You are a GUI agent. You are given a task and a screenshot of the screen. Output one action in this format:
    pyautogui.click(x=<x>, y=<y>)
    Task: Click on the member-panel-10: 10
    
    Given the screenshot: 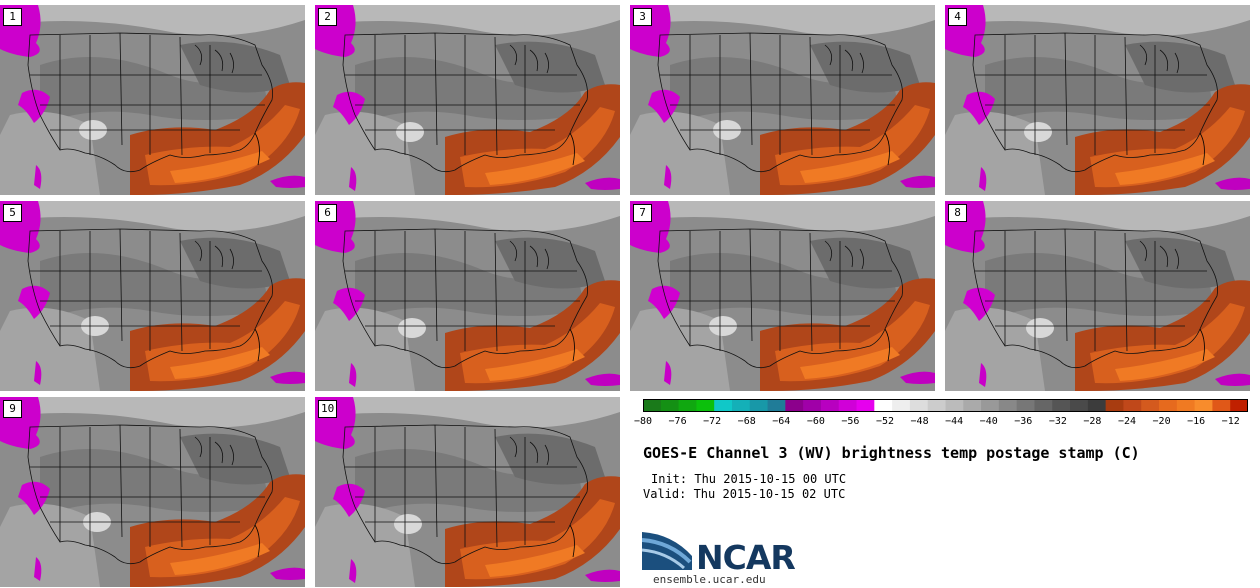 What is the action you would take?
    pyautogui.click(x=467, y=492)
    